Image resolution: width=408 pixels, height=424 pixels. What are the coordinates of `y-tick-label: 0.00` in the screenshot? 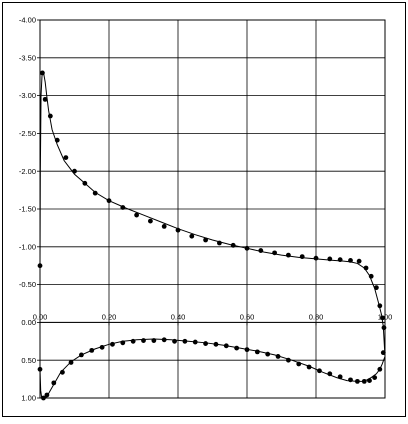 It's located at (28, 322).